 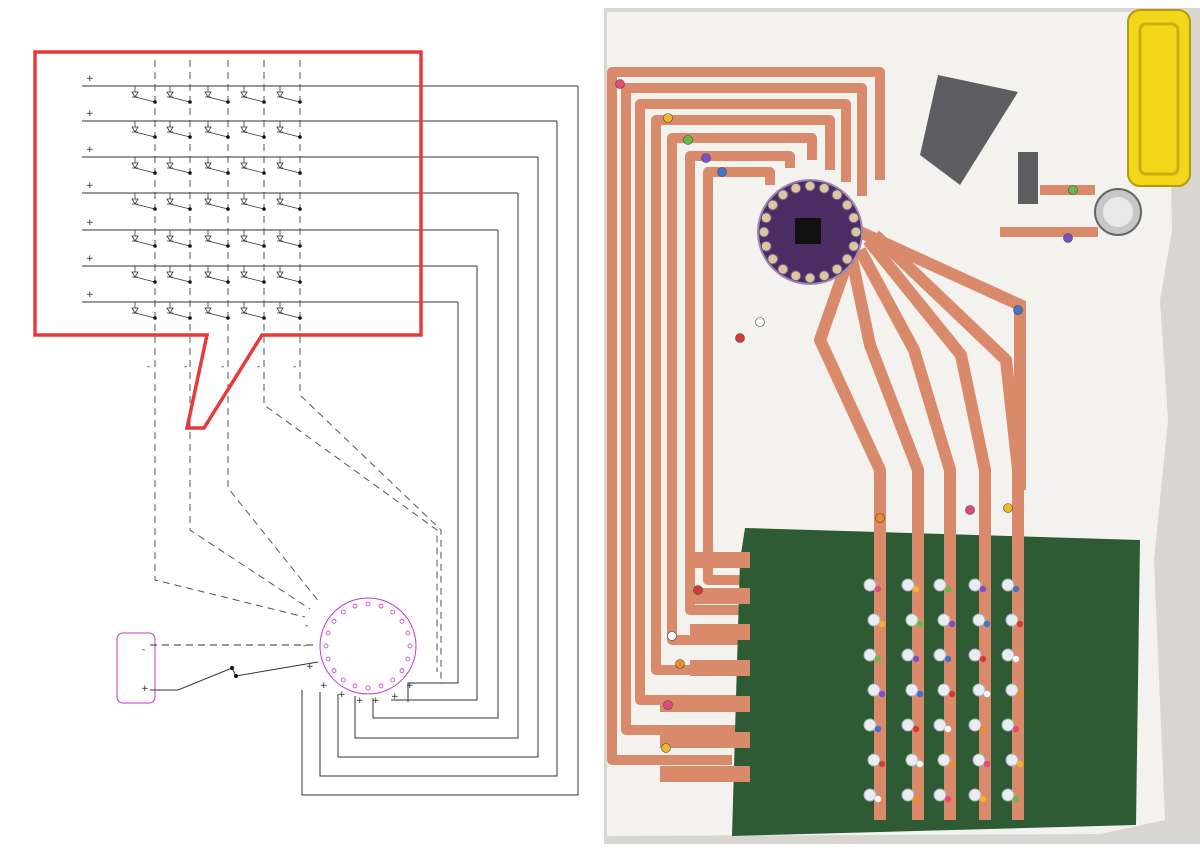 I want to click on led-r7-c2, so click(x=170, y=310).